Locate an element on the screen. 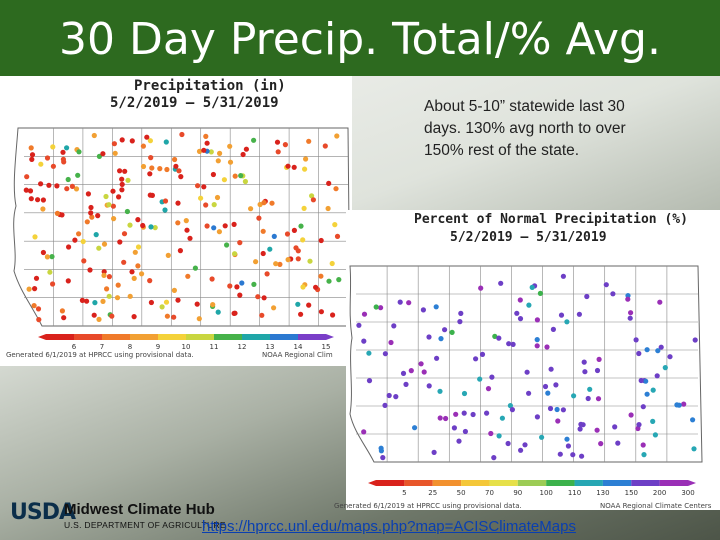  scale-label: 10 is located at coordinates (186, 347).